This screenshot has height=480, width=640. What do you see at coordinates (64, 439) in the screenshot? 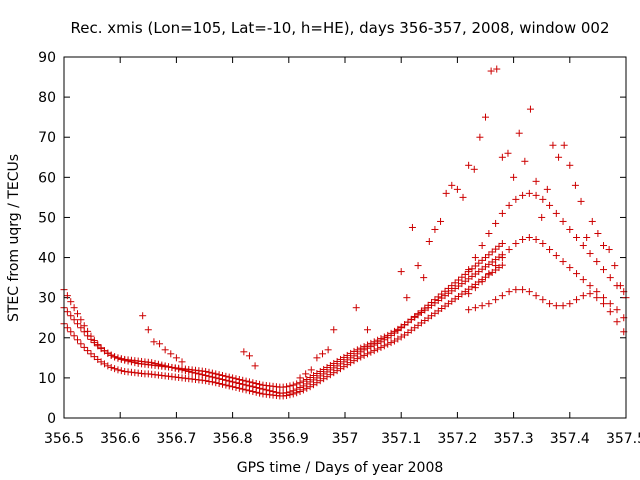
I see `x-tick-label: 356.5` at bounding box center [64, 439].